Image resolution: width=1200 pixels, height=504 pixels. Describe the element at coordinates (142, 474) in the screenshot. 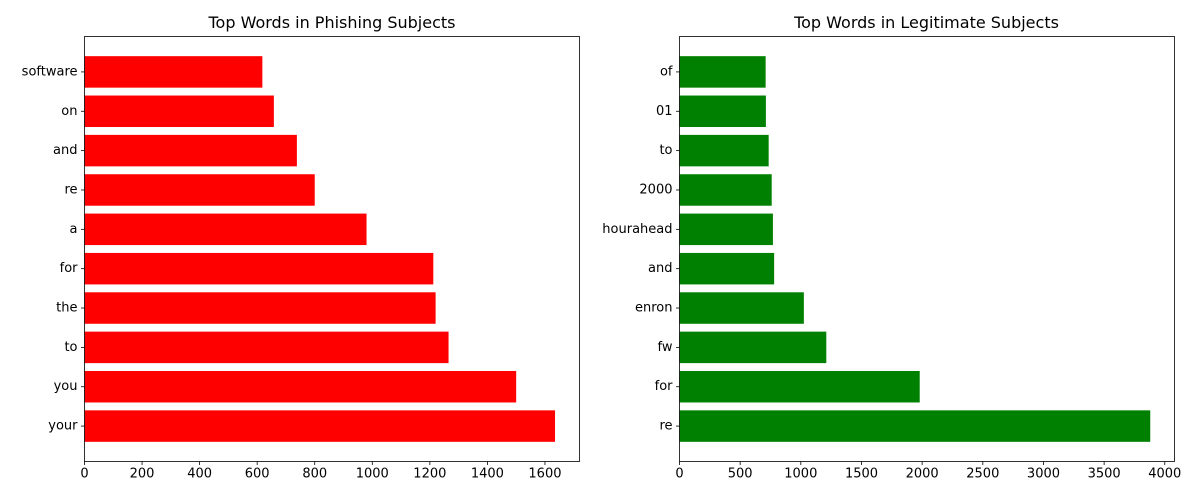

I see `phishing-xtick-label: 200` at that location.